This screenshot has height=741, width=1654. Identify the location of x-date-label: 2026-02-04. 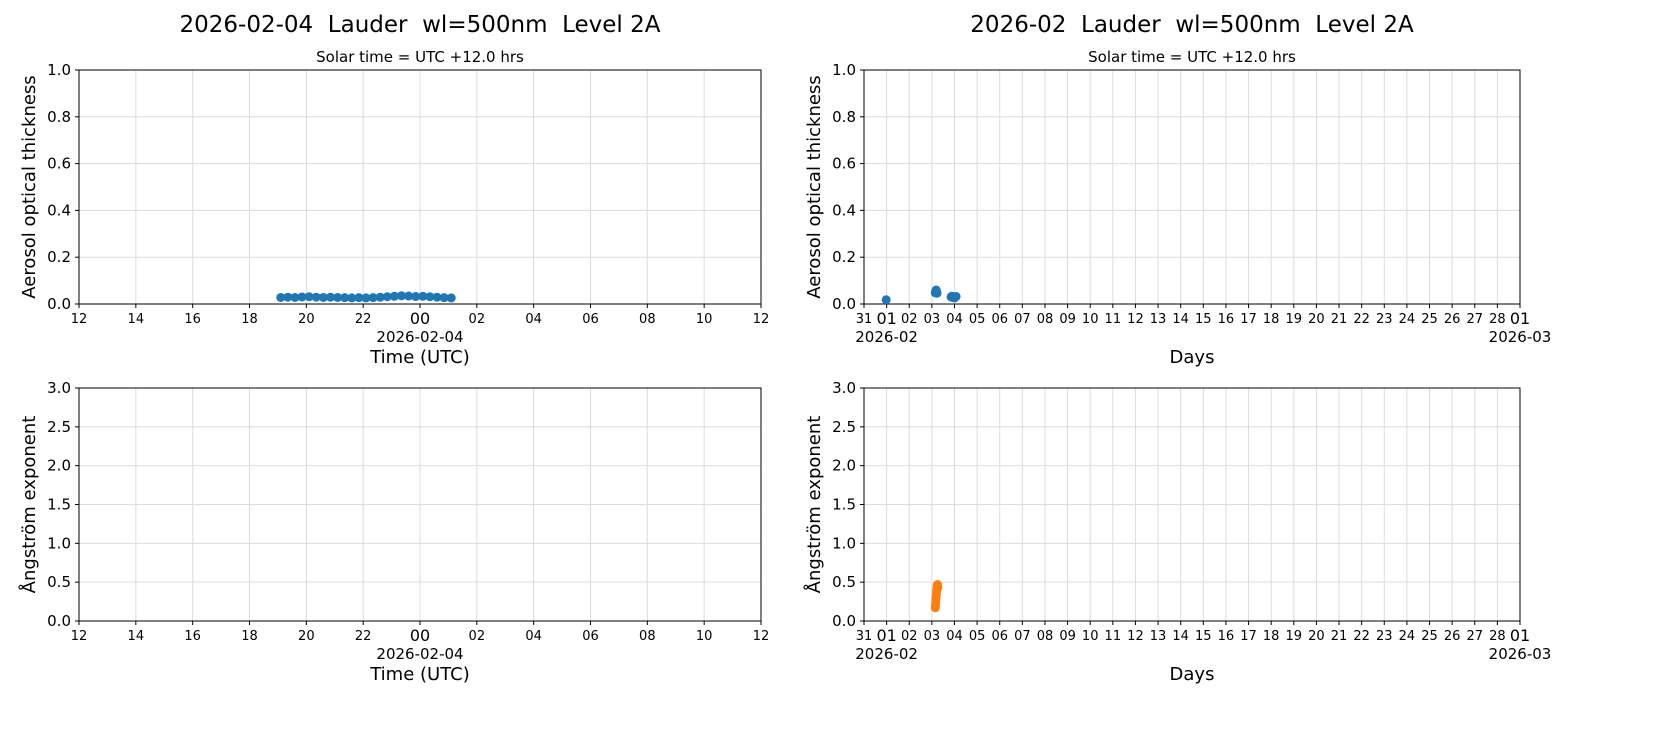
(419, 337).